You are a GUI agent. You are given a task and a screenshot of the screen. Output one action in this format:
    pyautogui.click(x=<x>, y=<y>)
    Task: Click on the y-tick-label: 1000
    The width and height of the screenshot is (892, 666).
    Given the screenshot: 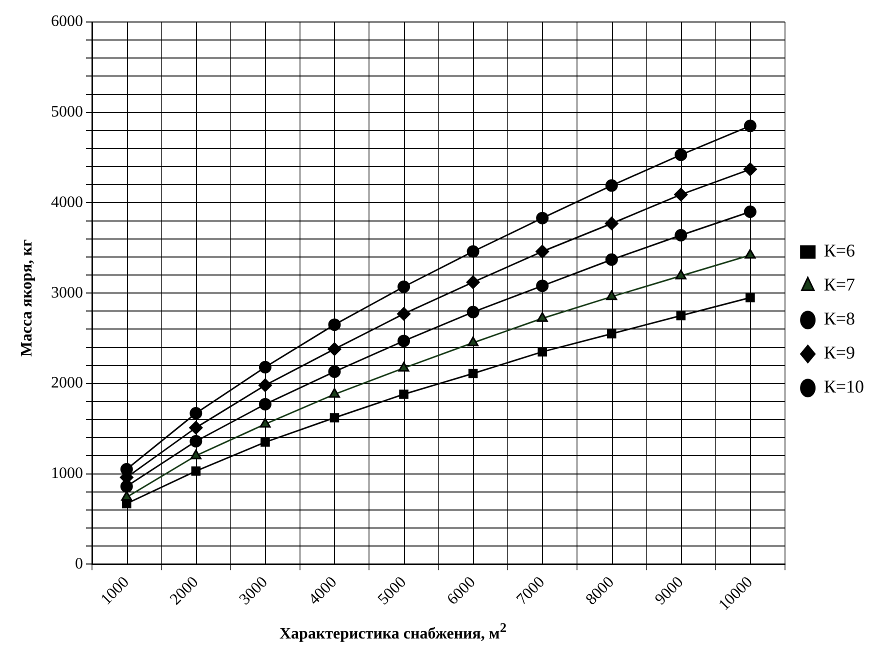 What is the action you would take?
    pyautogui.click(x=67, y=473)
    